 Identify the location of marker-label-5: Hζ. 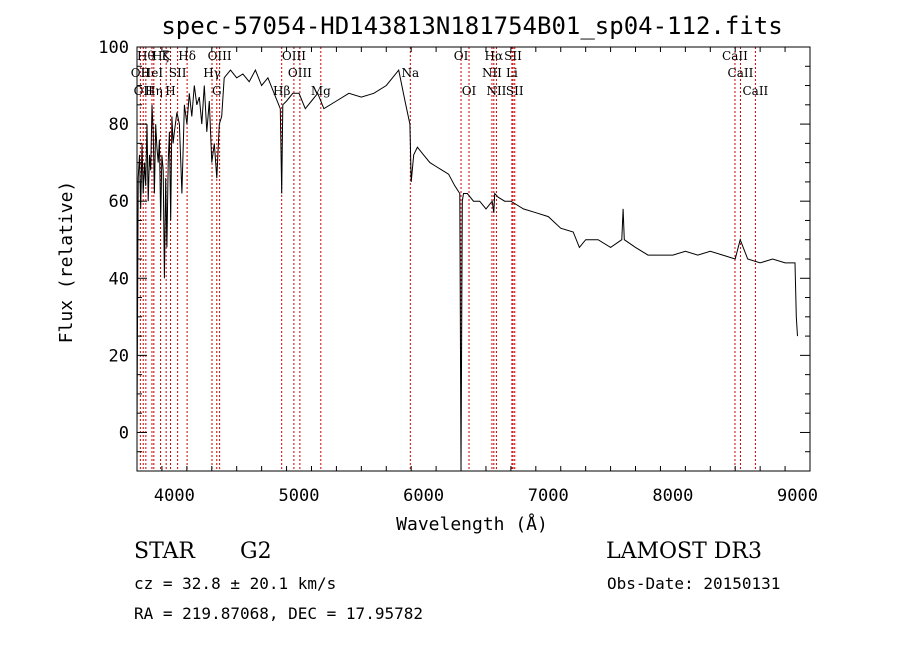
(160, 56).